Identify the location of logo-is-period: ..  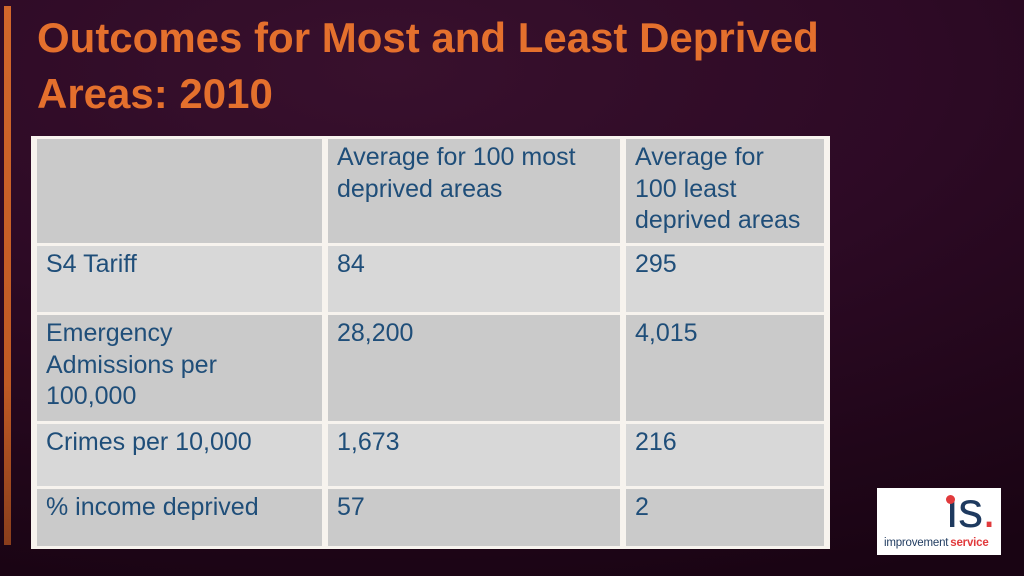
(989, 510).